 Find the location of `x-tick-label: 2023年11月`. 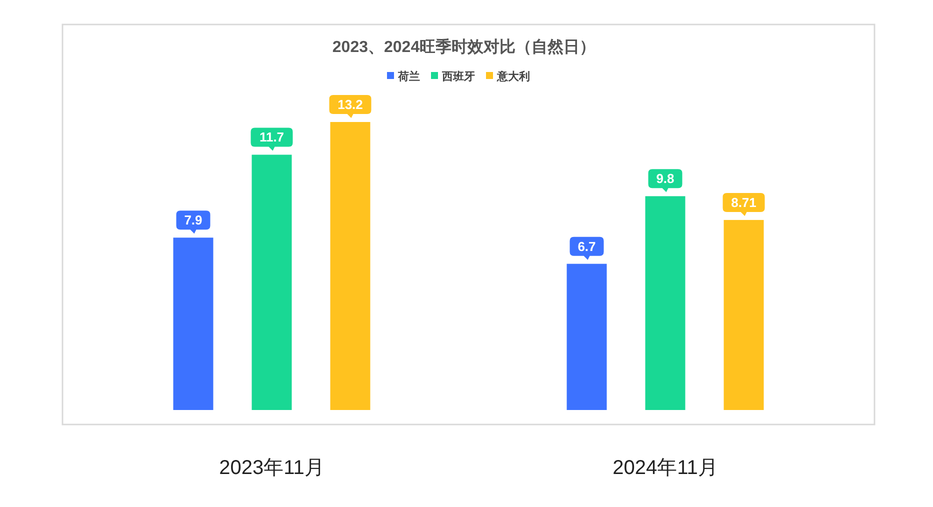

x-tick-label: 2023年11月 is located at coordinates (271, 468).